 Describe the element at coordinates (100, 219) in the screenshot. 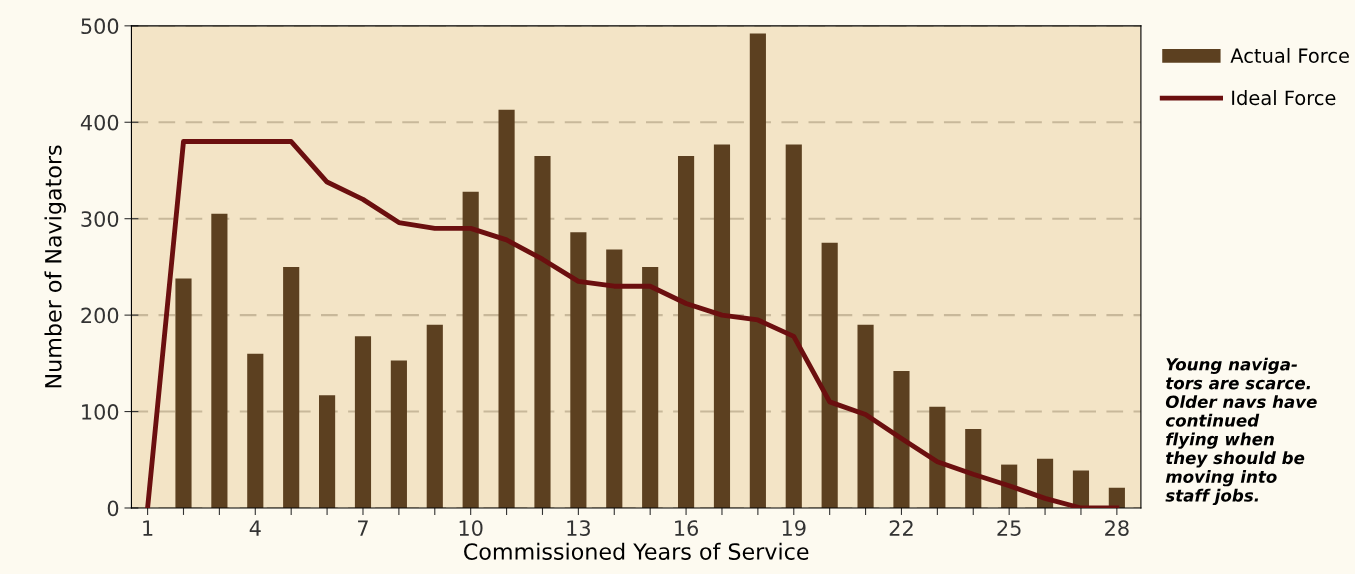

I see `y-tick-label: 300` at that location.